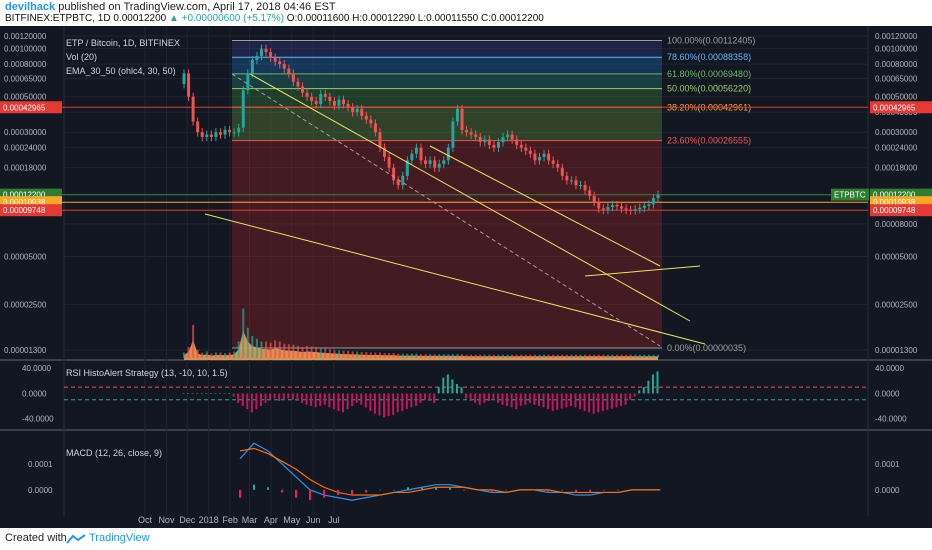 This screenshot has height=550, width=932. Describe the element at coordinates (709, 57) in the screenshot. I see `fib-level-label: 78.60%(0.00088358)` at that location.